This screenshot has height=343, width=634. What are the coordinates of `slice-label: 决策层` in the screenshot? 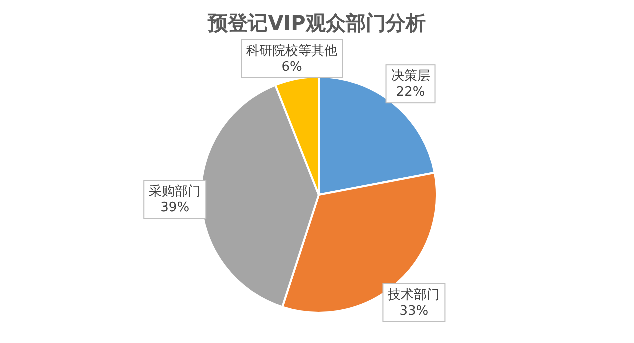 It's located at (410, 76).